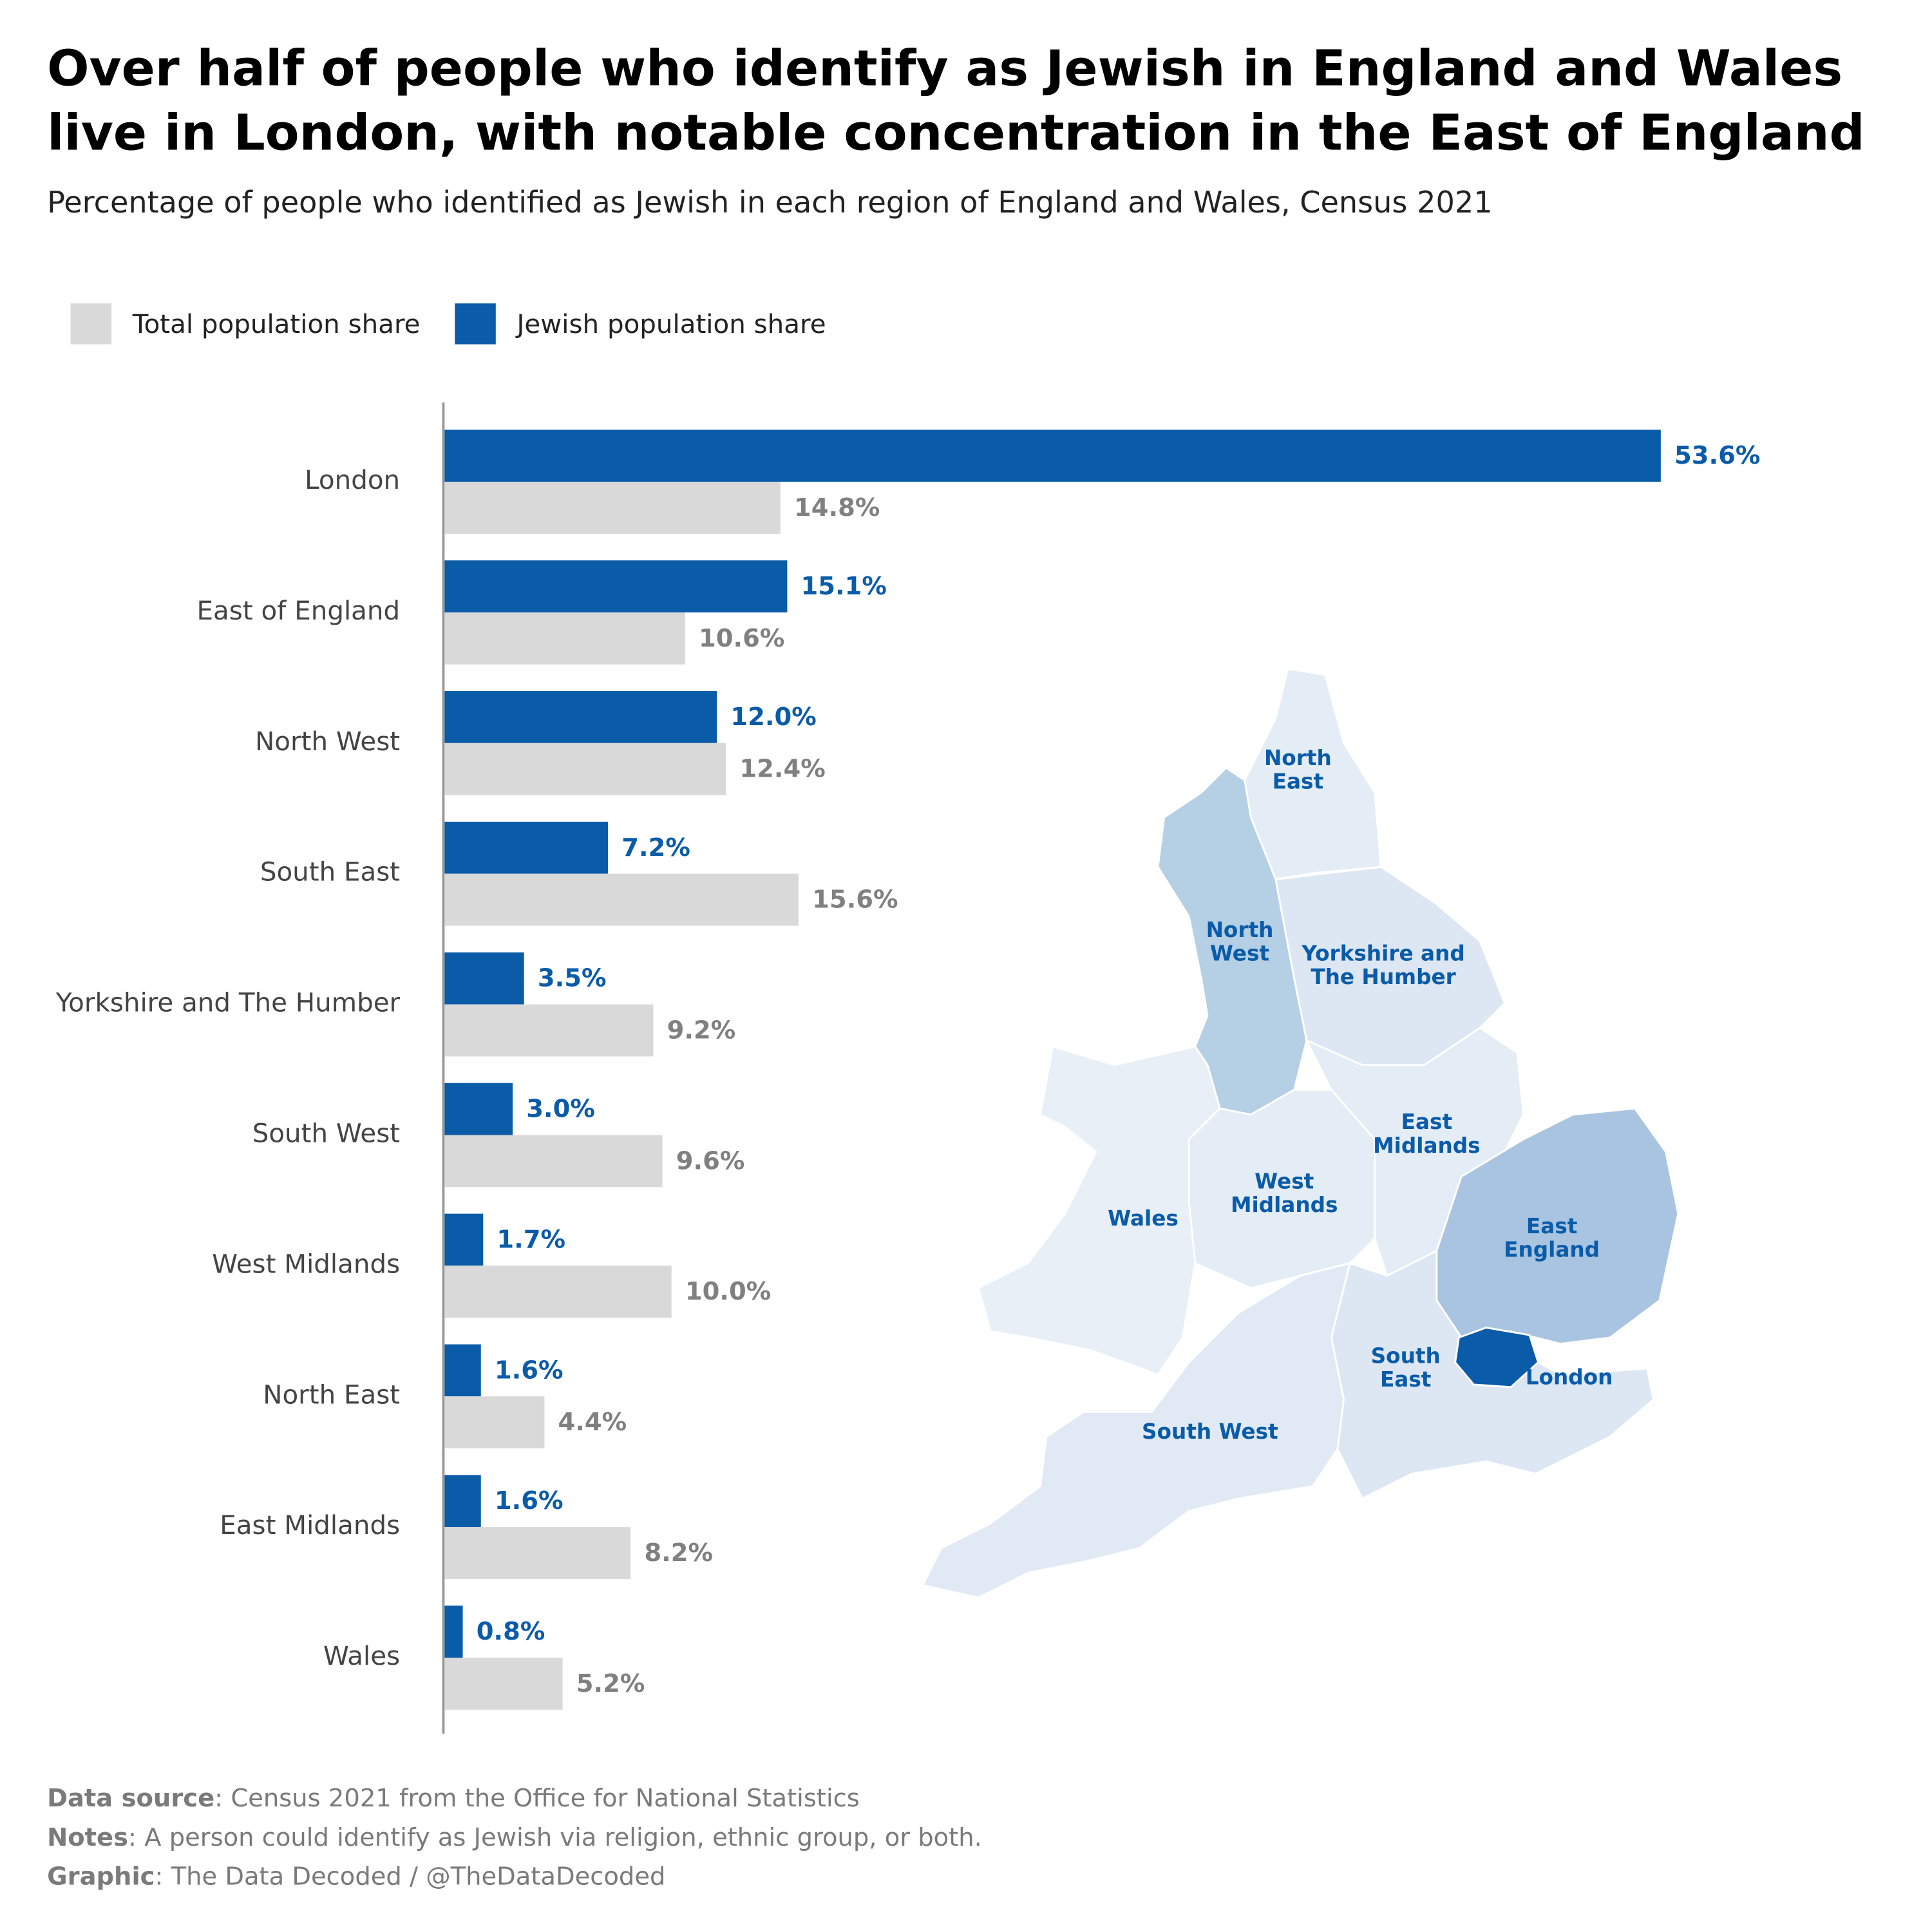 Image resolution: width=1932 pixels, height=1932 pixels. Describe the element at coordinates (728, 1291) in the screenshot. I see `data-label: 10.0%` at that location.